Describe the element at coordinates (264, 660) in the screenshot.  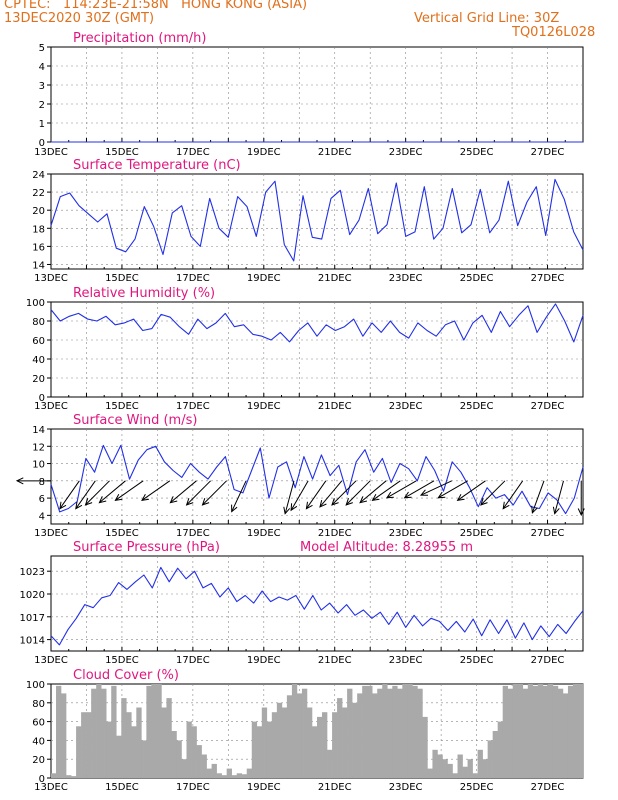
I see `pressure-xtick-label: 19DEC` at that location.